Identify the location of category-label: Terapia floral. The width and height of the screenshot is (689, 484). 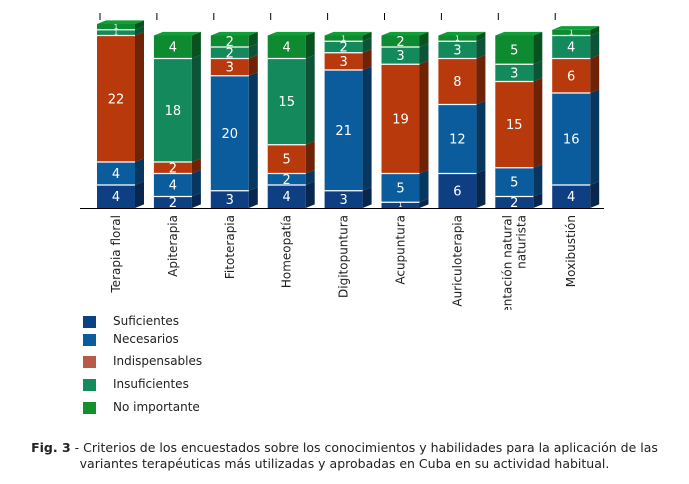
(116, 254).